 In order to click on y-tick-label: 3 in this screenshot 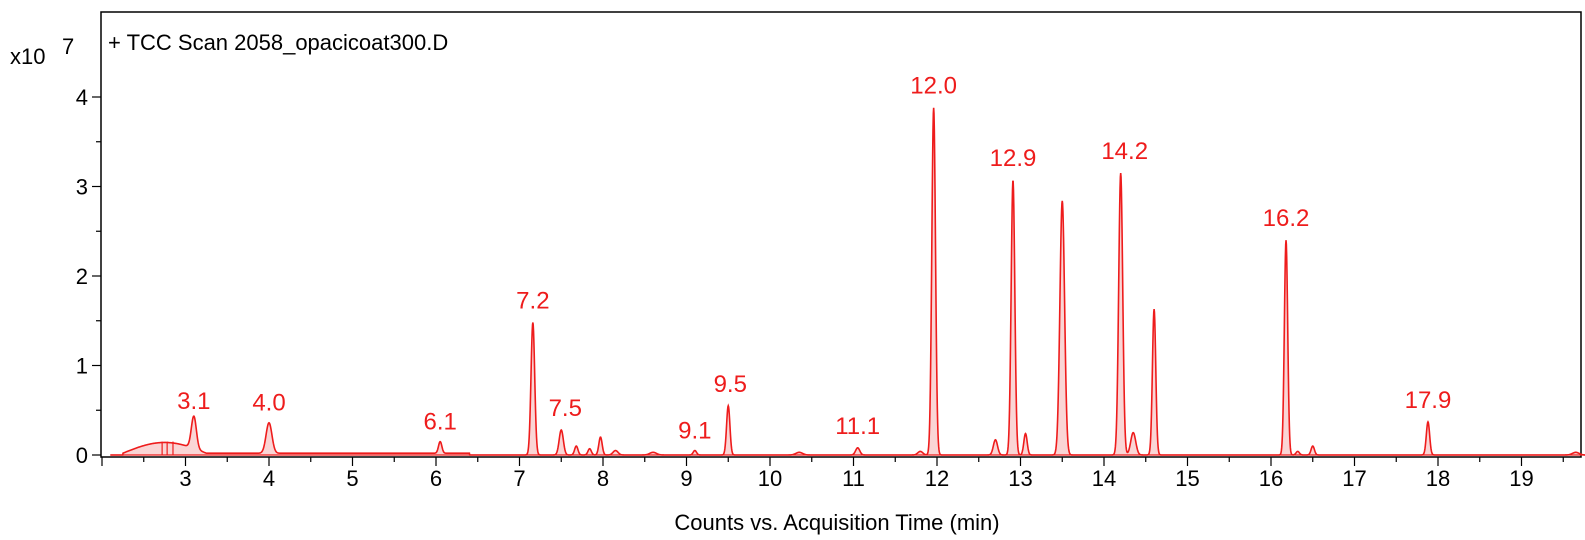, I will do `click(82, 187)`.